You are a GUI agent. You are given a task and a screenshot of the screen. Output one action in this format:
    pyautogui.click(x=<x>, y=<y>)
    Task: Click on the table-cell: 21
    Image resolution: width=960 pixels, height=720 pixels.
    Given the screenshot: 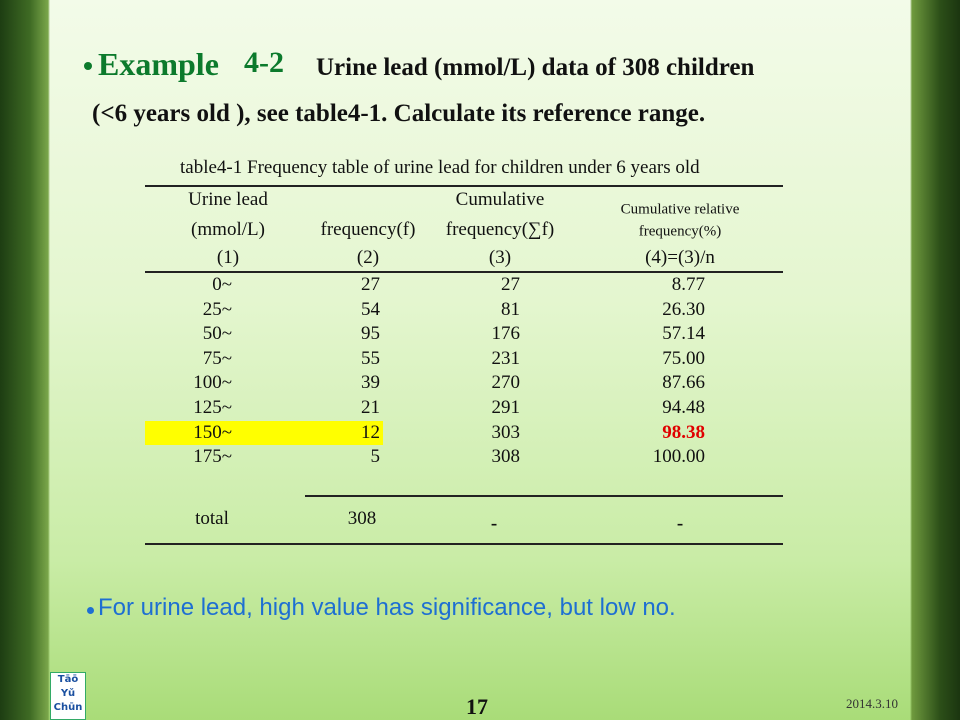 What is the action you would take?
    pyautogui.click(x=370, y=407)
    